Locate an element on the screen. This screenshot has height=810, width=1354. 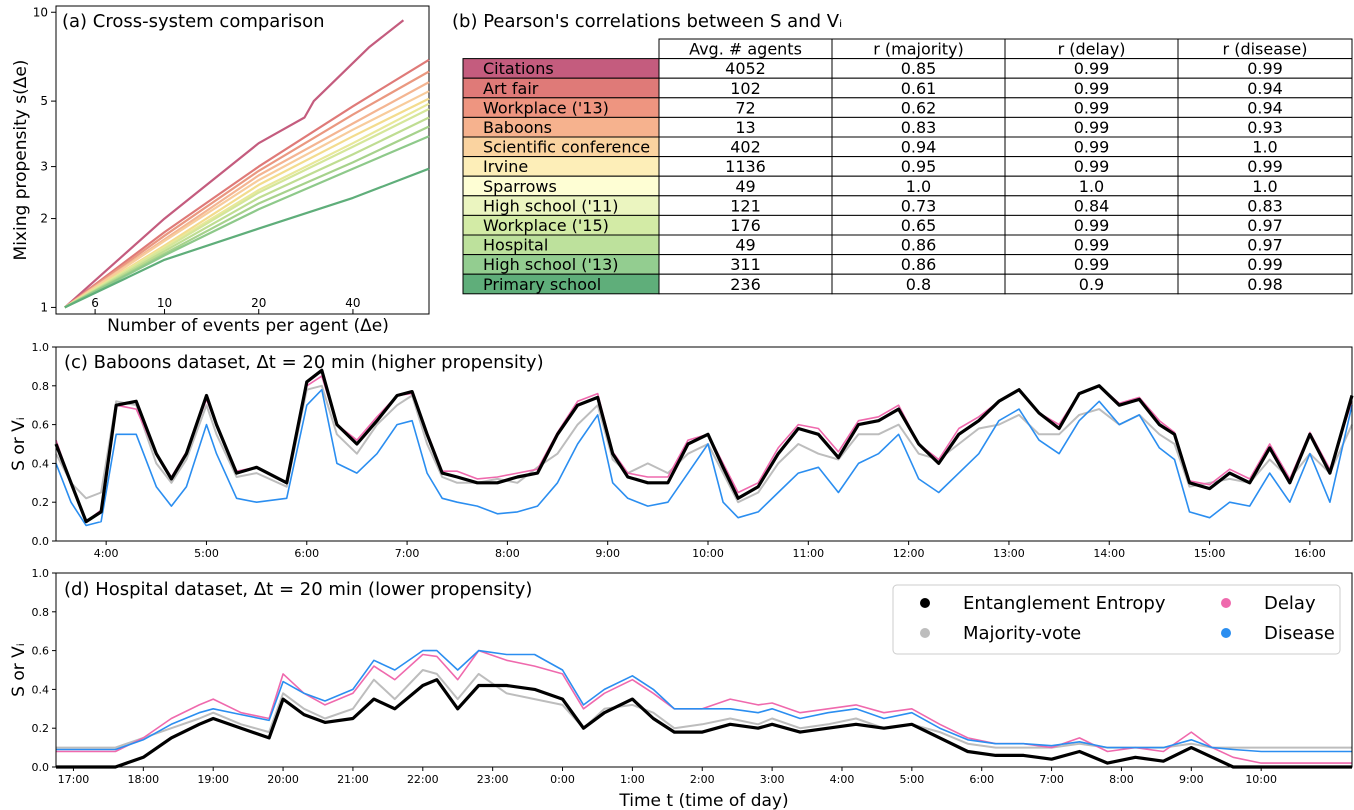
panel-d-xtick-label: 1:00 is located at coordinates (632, 779).